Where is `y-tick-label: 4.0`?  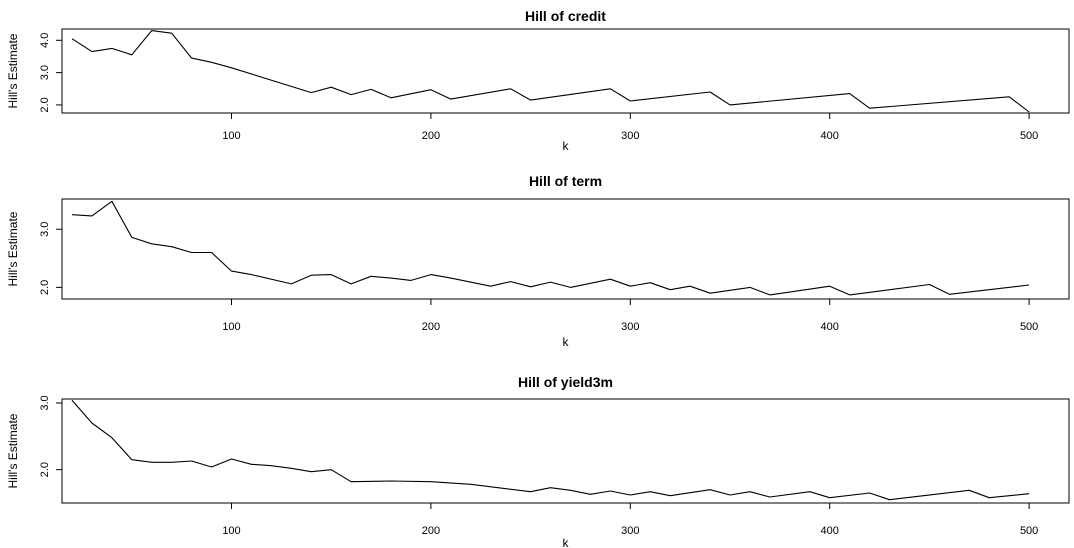 y-tick-label: 4.0 is located at coordinates (45, 40).